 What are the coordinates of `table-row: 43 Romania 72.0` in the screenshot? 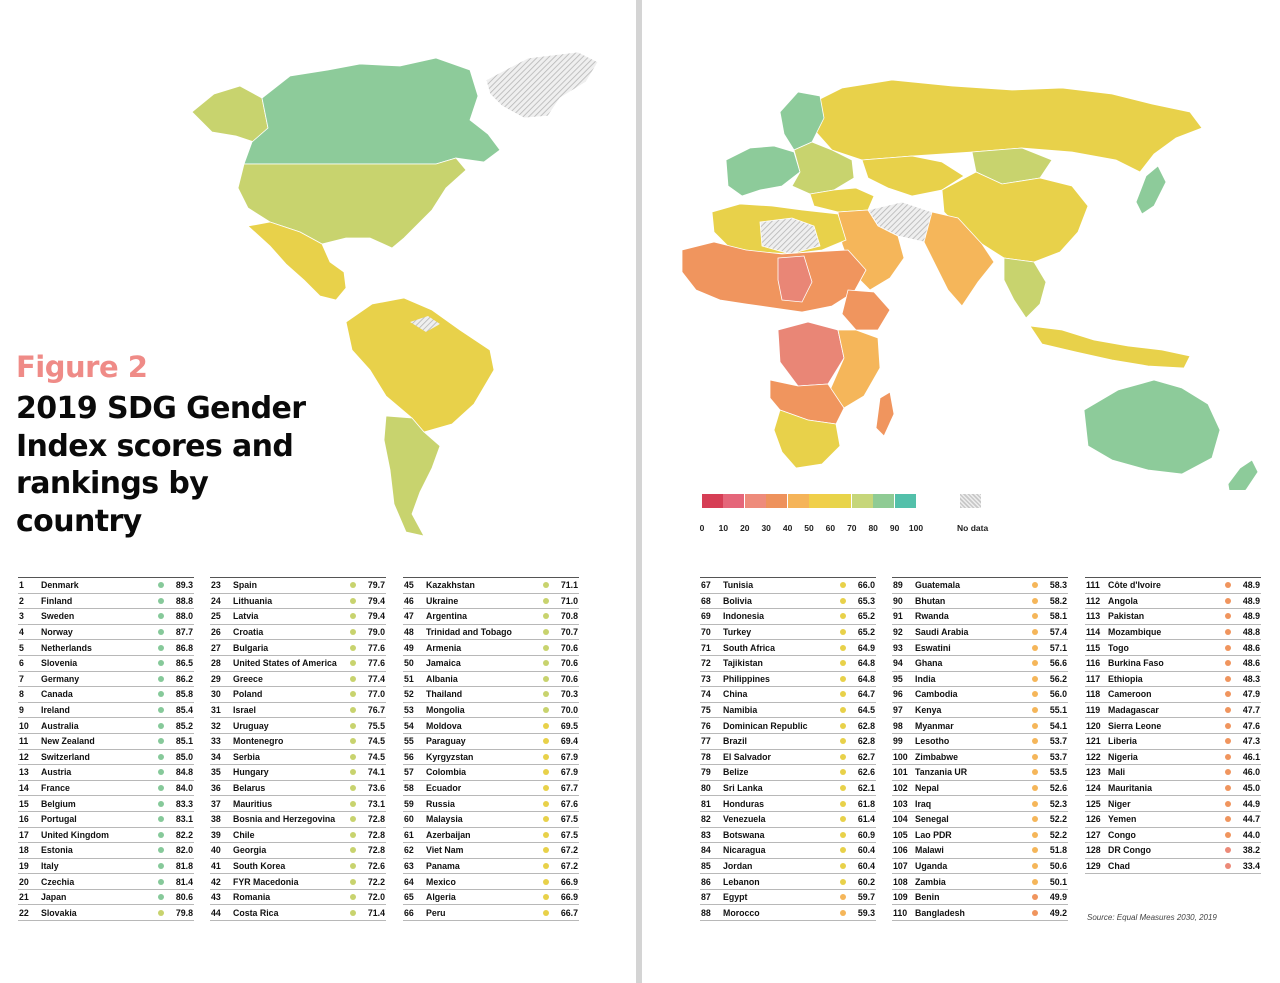 It's located at (298, 898).